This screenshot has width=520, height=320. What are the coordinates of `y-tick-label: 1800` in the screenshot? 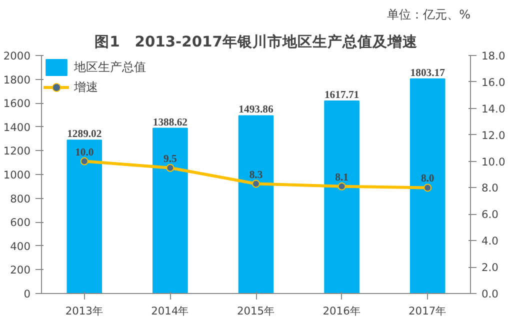 It's located at (17, 79).